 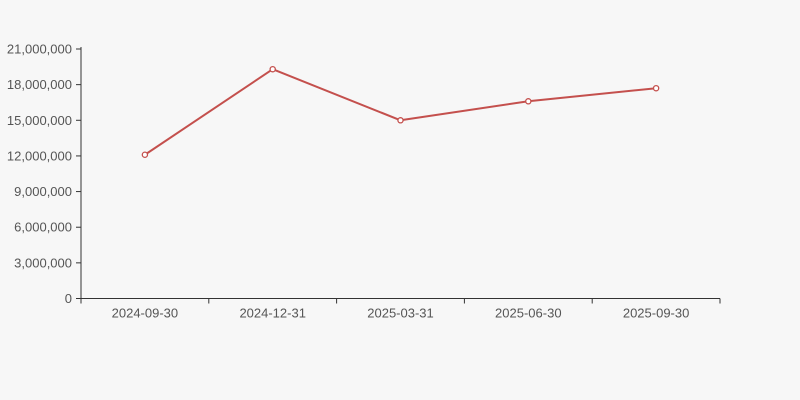 I want to click on y-tick-label: 9,000,000, so click(x=43, y=191).